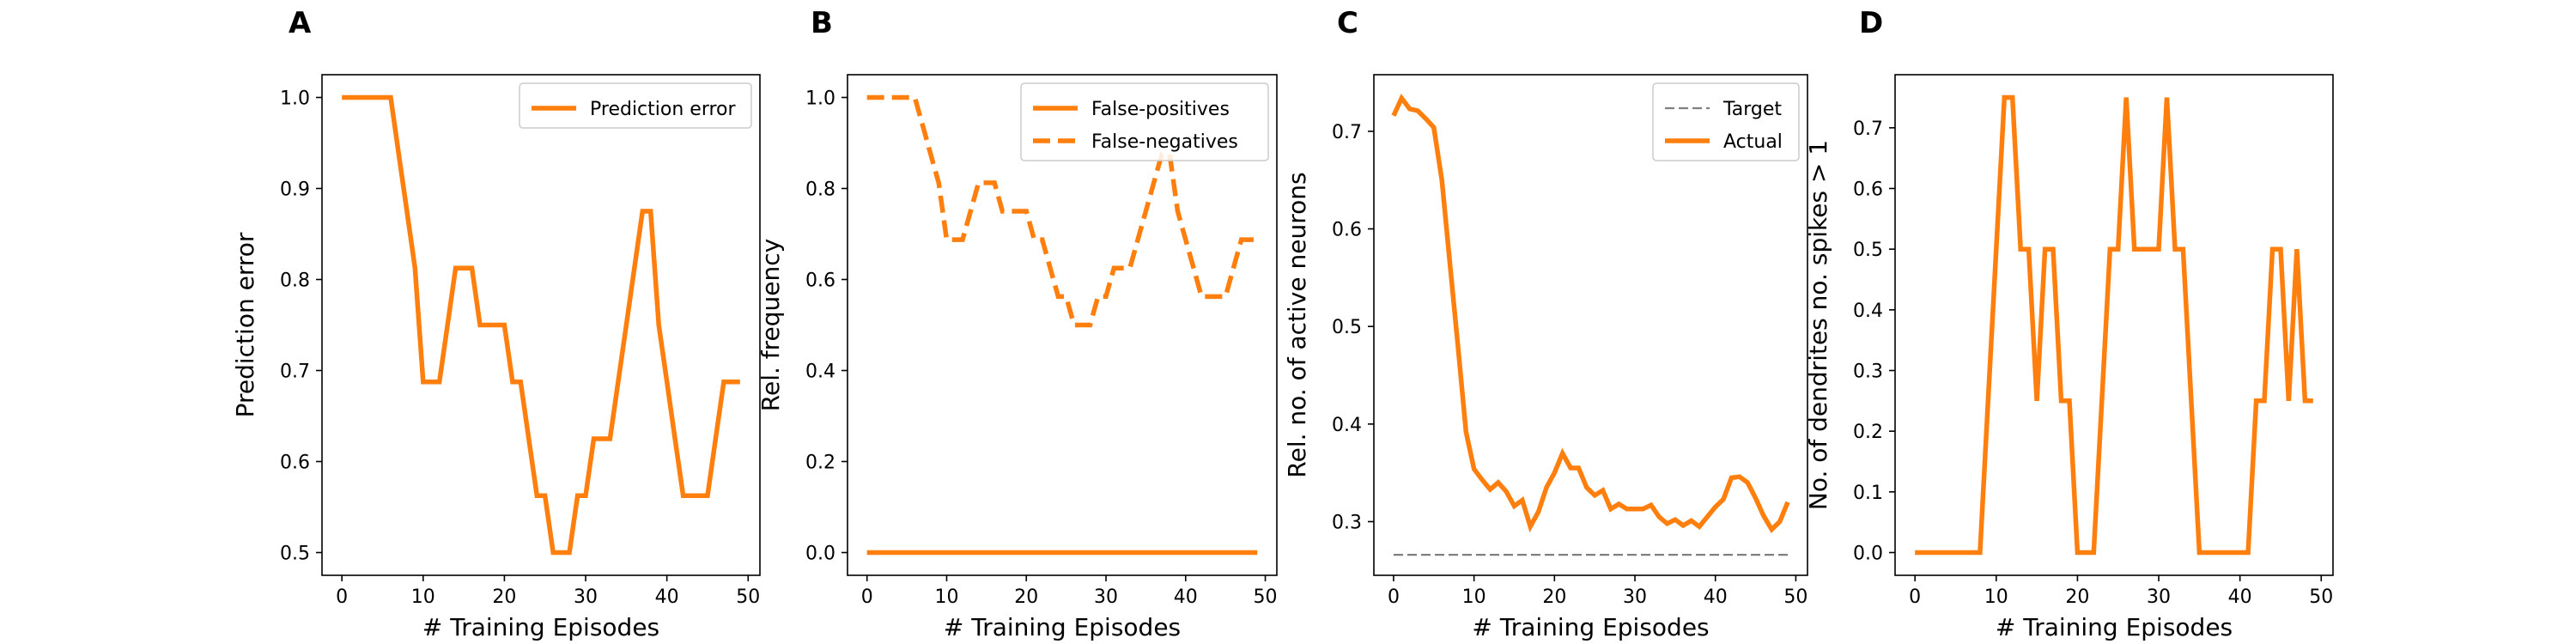  What do you see at coordinates (820, 372) in the screenshot?
I see `y-tick-label-b-2: 0.4` at bounding box center [820, 372].